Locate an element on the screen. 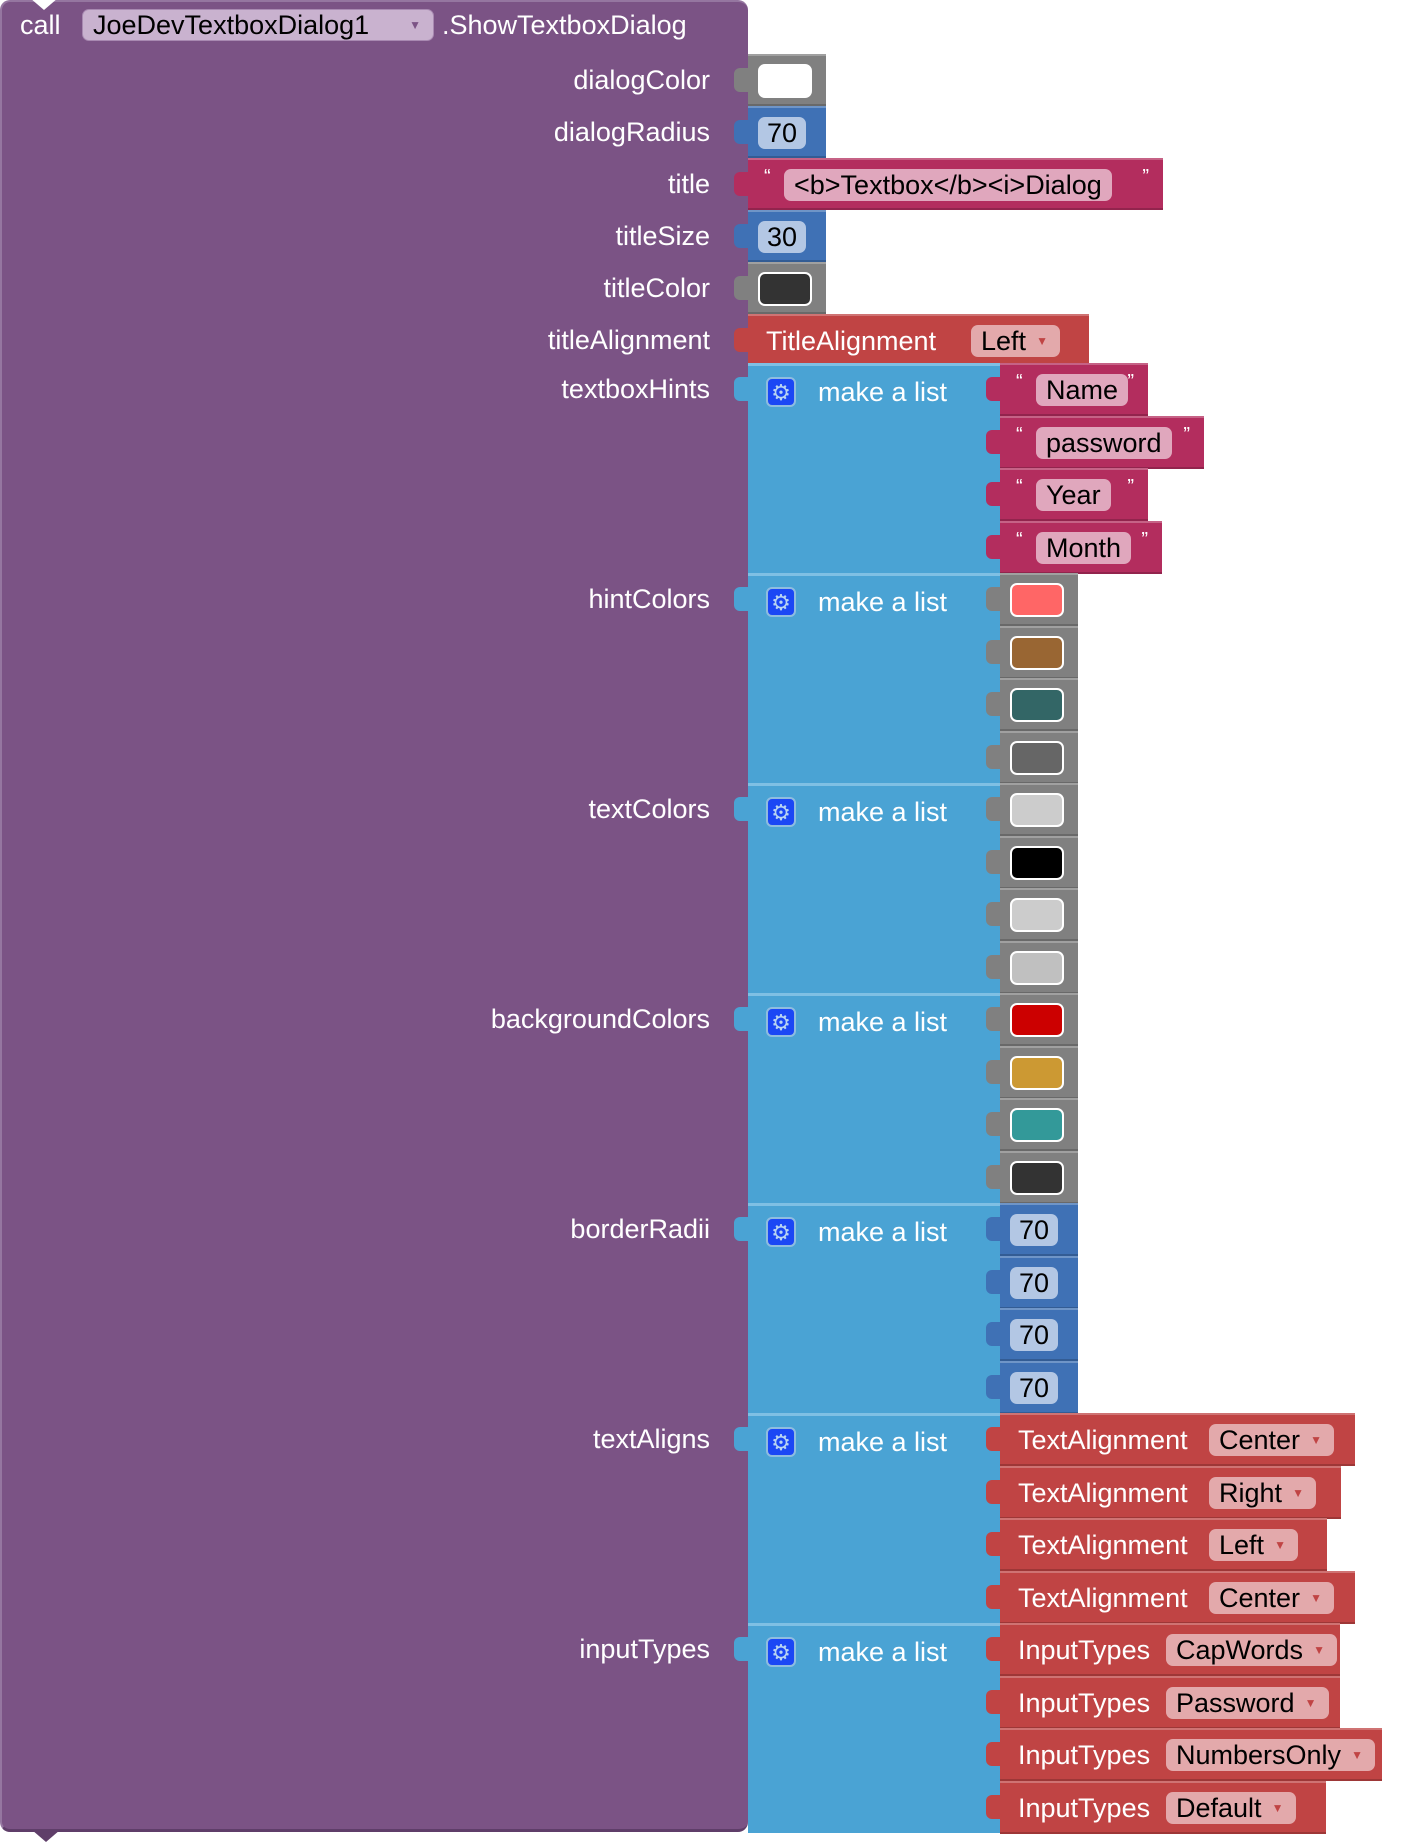 Image resolution: width=1418 pixels, height=1842 pixels. string-field: Name is located at coordinates (1082, 390).